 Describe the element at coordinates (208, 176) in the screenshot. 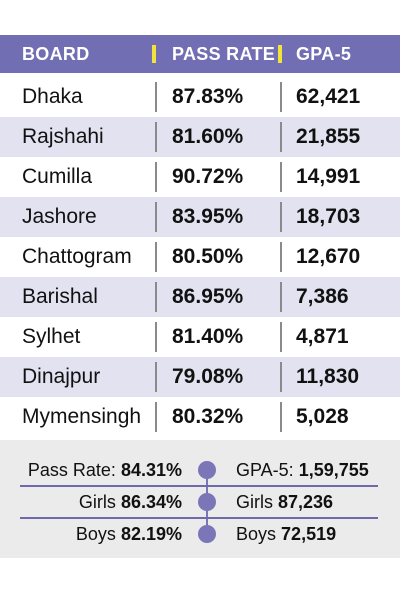

I see `pass-rate: 90.72%` at that location.